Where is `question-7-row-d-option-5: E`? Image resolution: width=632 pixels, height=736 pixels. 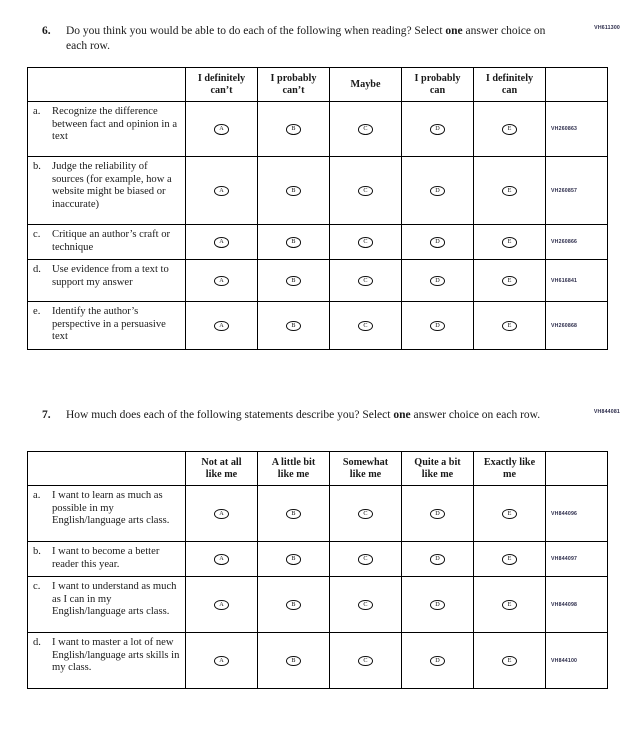 question-7-row-d-option-5: E is located at coordinates (509, 661).